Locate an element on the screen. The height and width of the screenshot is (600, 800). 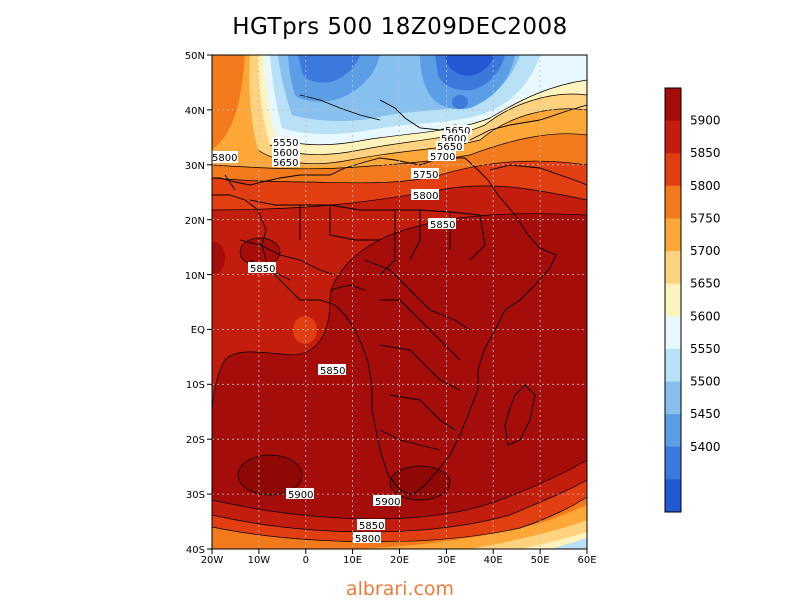
colorbar-frame is located at coordinates (673, 300).